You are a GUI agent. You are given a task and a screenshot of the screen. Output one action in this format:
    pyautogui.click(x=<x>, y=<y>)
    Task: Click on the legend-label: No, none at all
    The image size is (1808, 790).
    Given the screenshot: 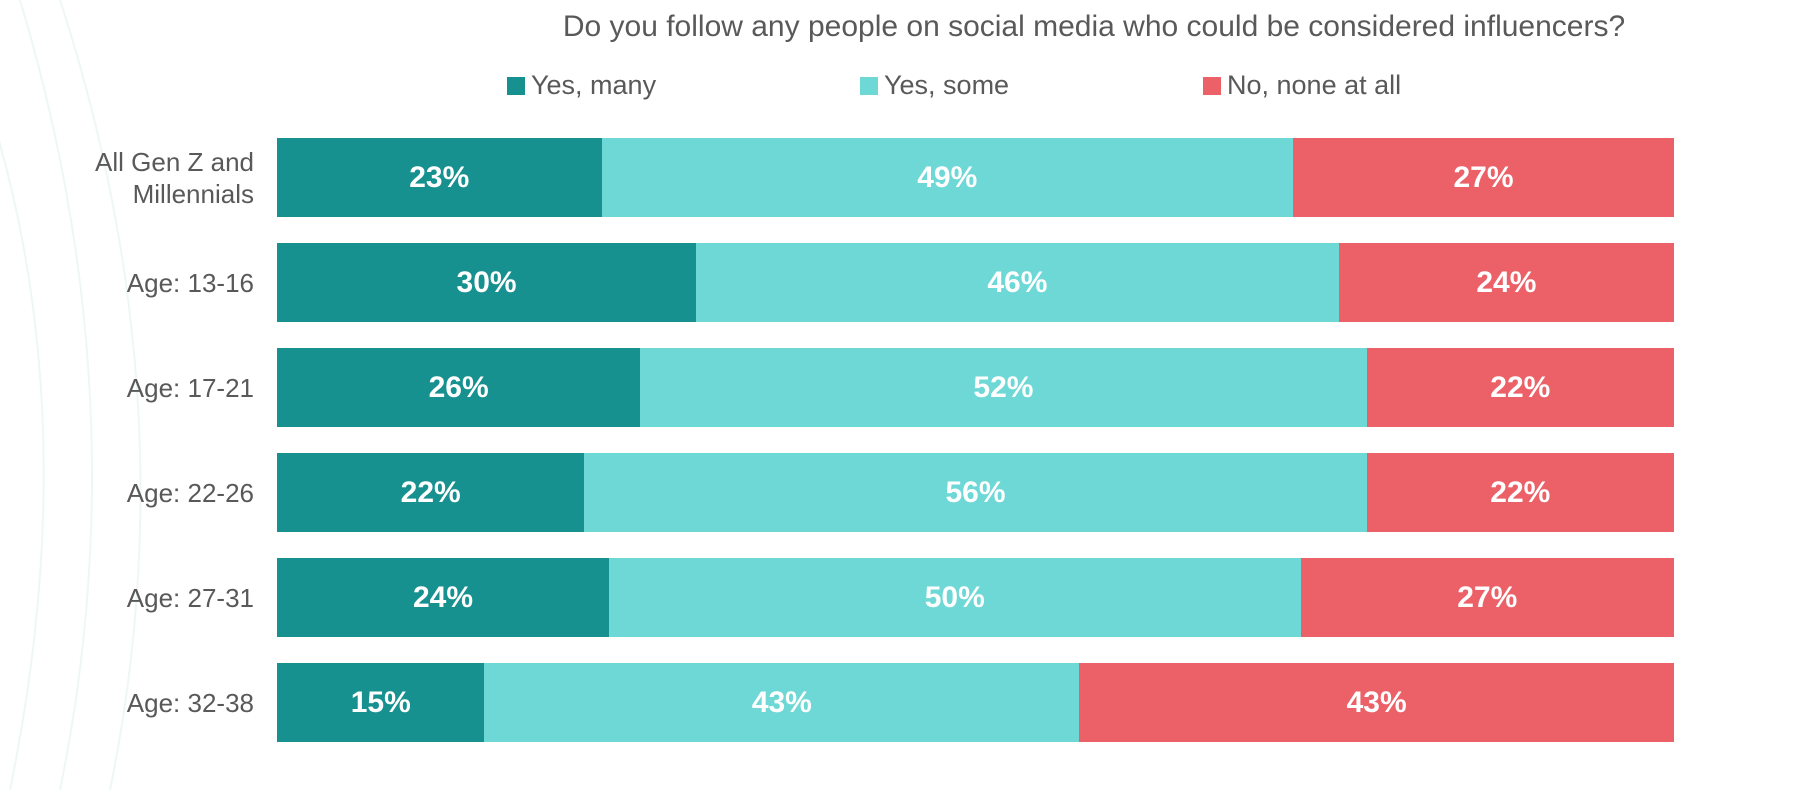 What is the action you would take?
    pyautogui.click(x=1314, y=85)
    